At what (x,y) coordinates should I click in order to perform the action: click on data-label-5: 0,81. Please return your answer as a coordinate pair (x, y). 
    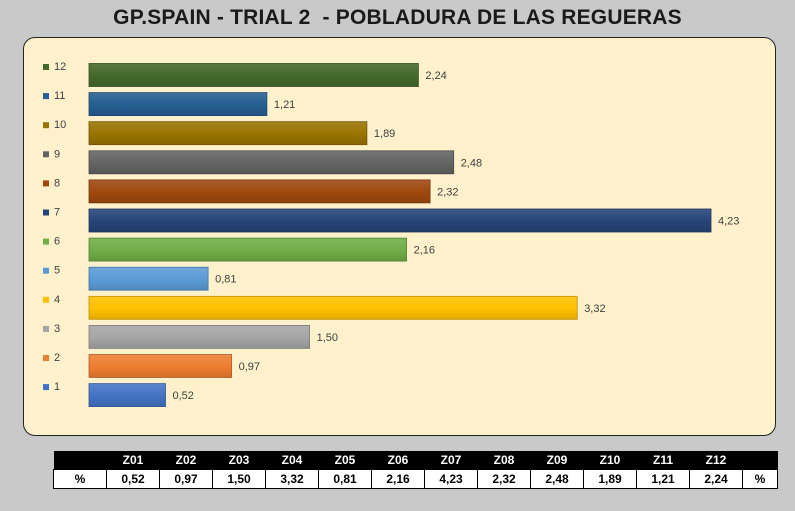
    Looking at the image, I should click on (225, 280).